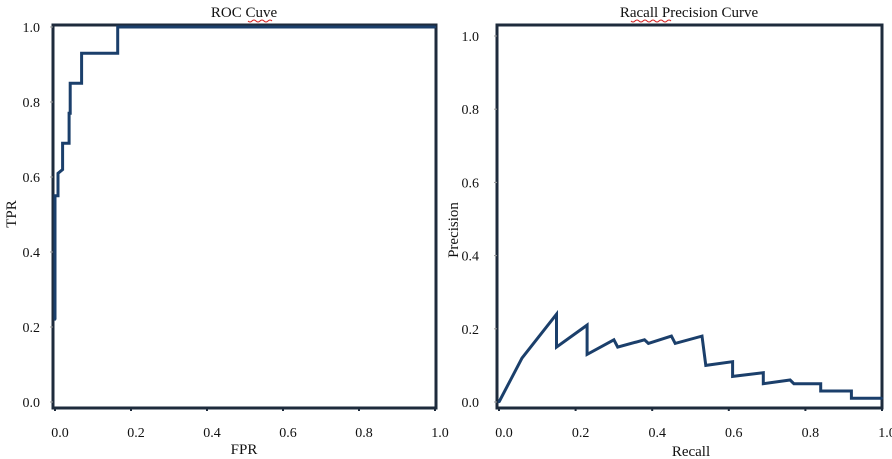 The width and height of the screenshot is (892, 459). What do you see at coordinates (885, 433) in the screenshot?
I see `pr-xtick-label: 1.0` at bounding box center [885, 433].